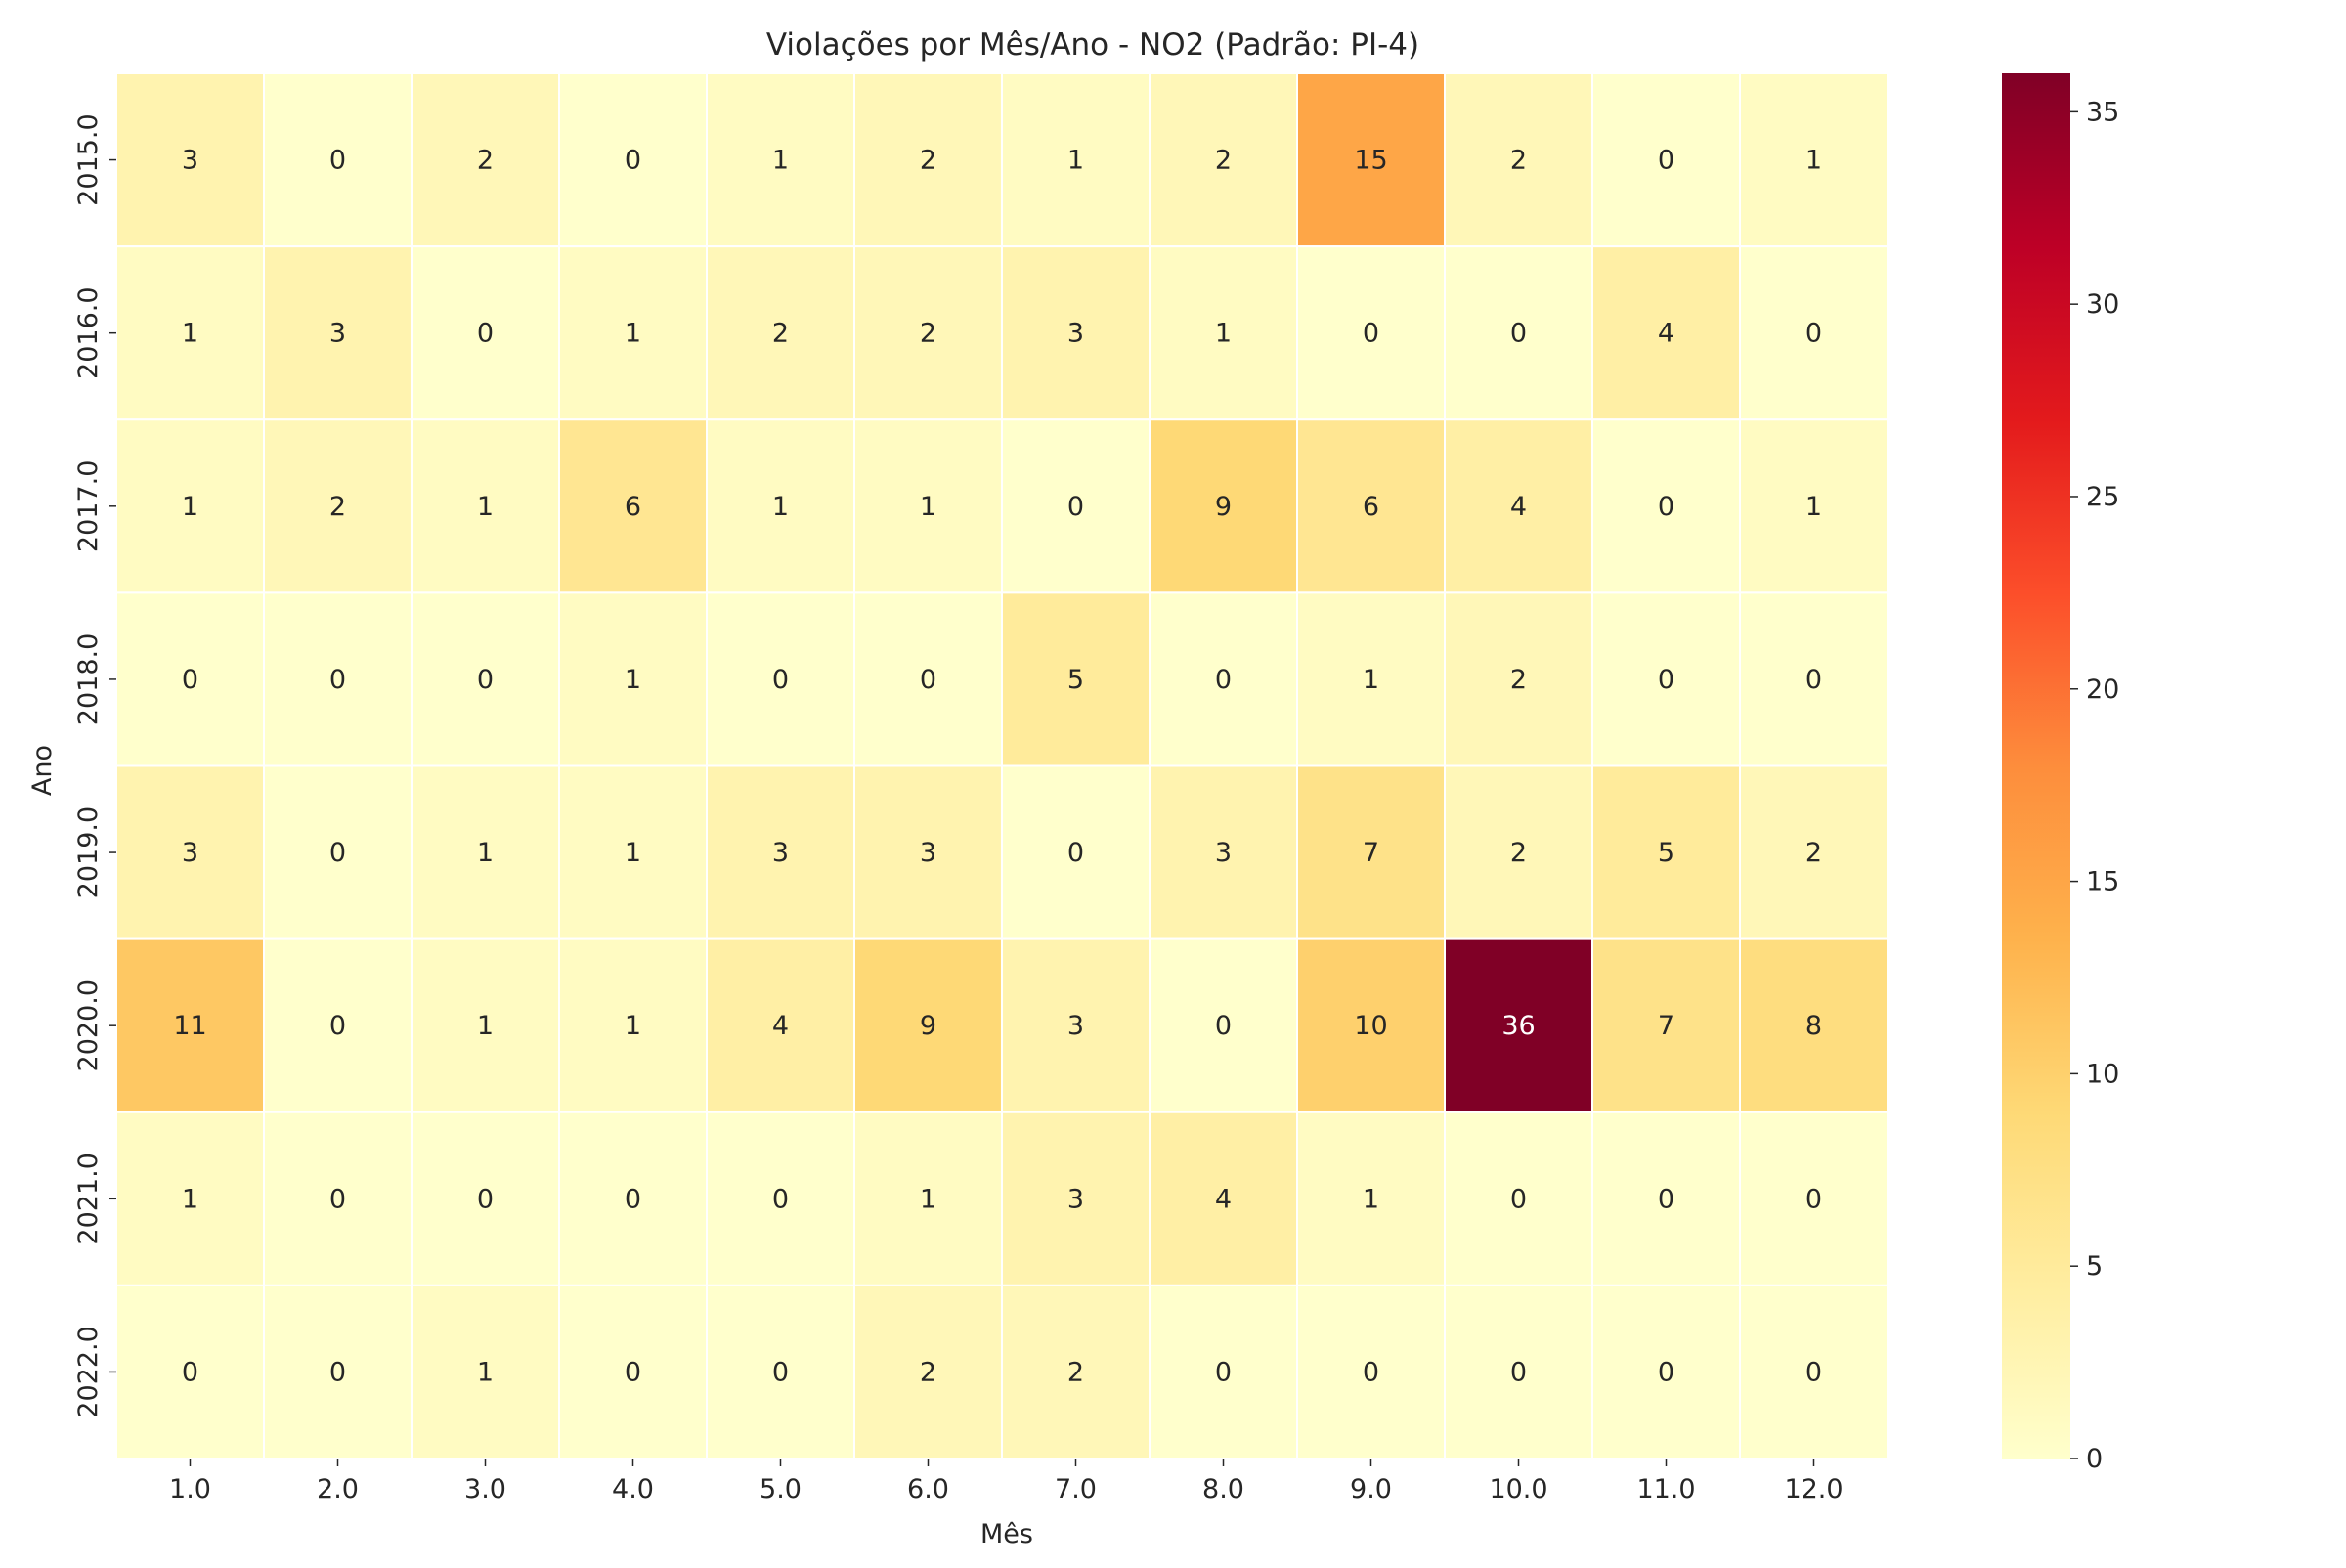  Describe the element at coordinates (633, 507) in the screenshot. I see `cell-value-label: 6` at that location.